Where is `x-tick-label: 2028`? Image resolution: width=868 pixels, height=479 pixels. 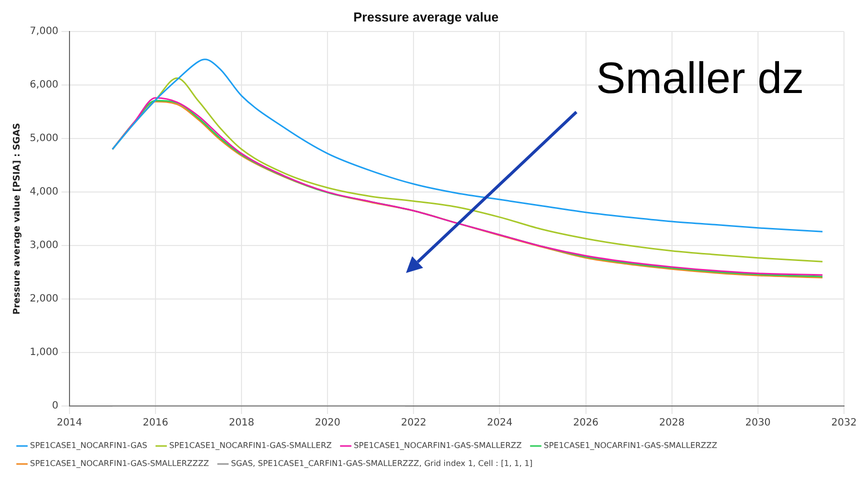 x-tick-label: 2028 is located at coordinates (672, 423).